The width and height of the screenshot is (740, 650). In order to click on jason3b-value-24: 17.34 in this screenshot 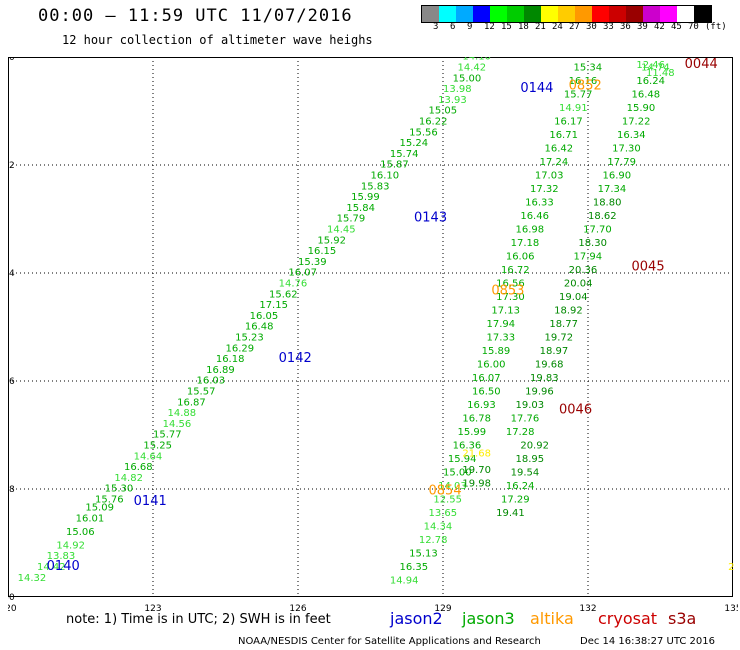, I will do `click(612, 189)`.